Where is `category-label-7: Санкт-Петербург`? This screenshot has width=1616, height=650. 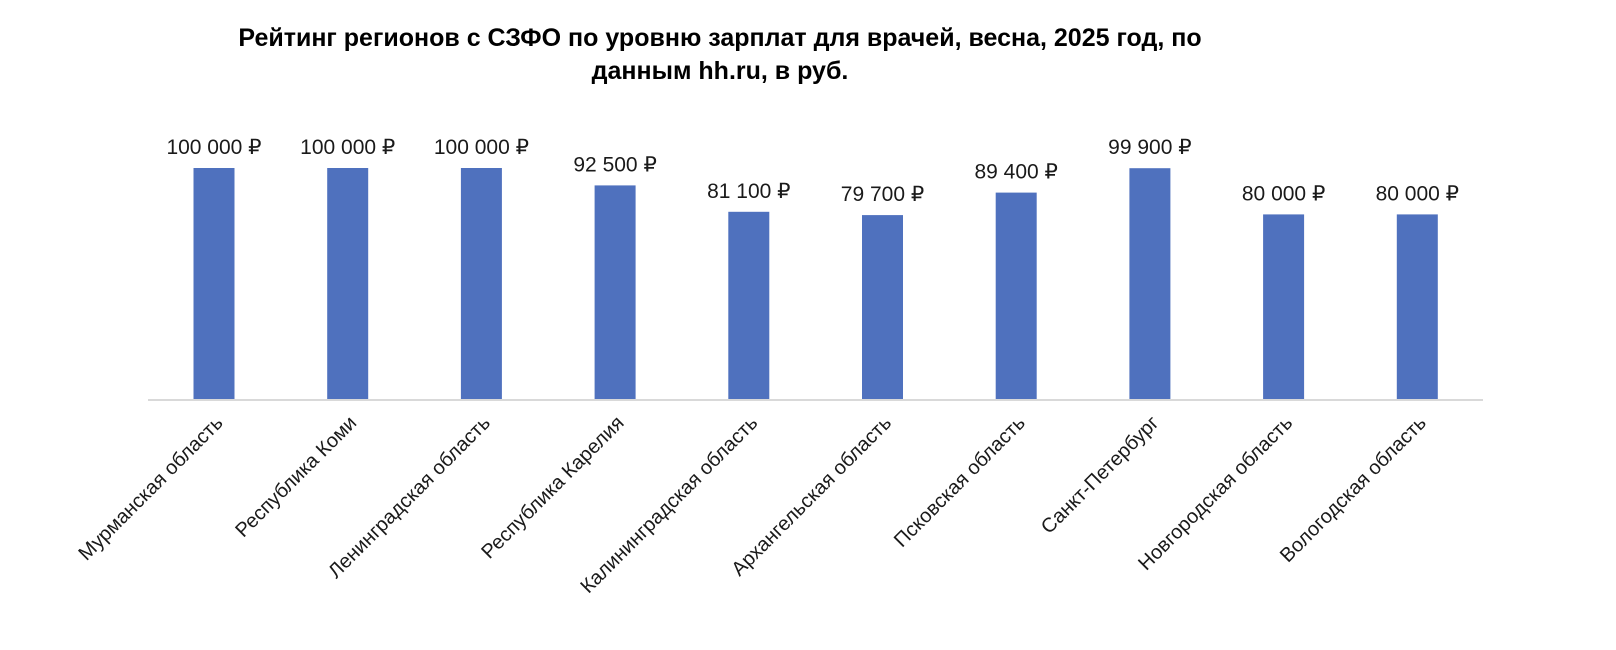
category-label-7: Санкт-Петербург is located at coordinates (1100, 475).